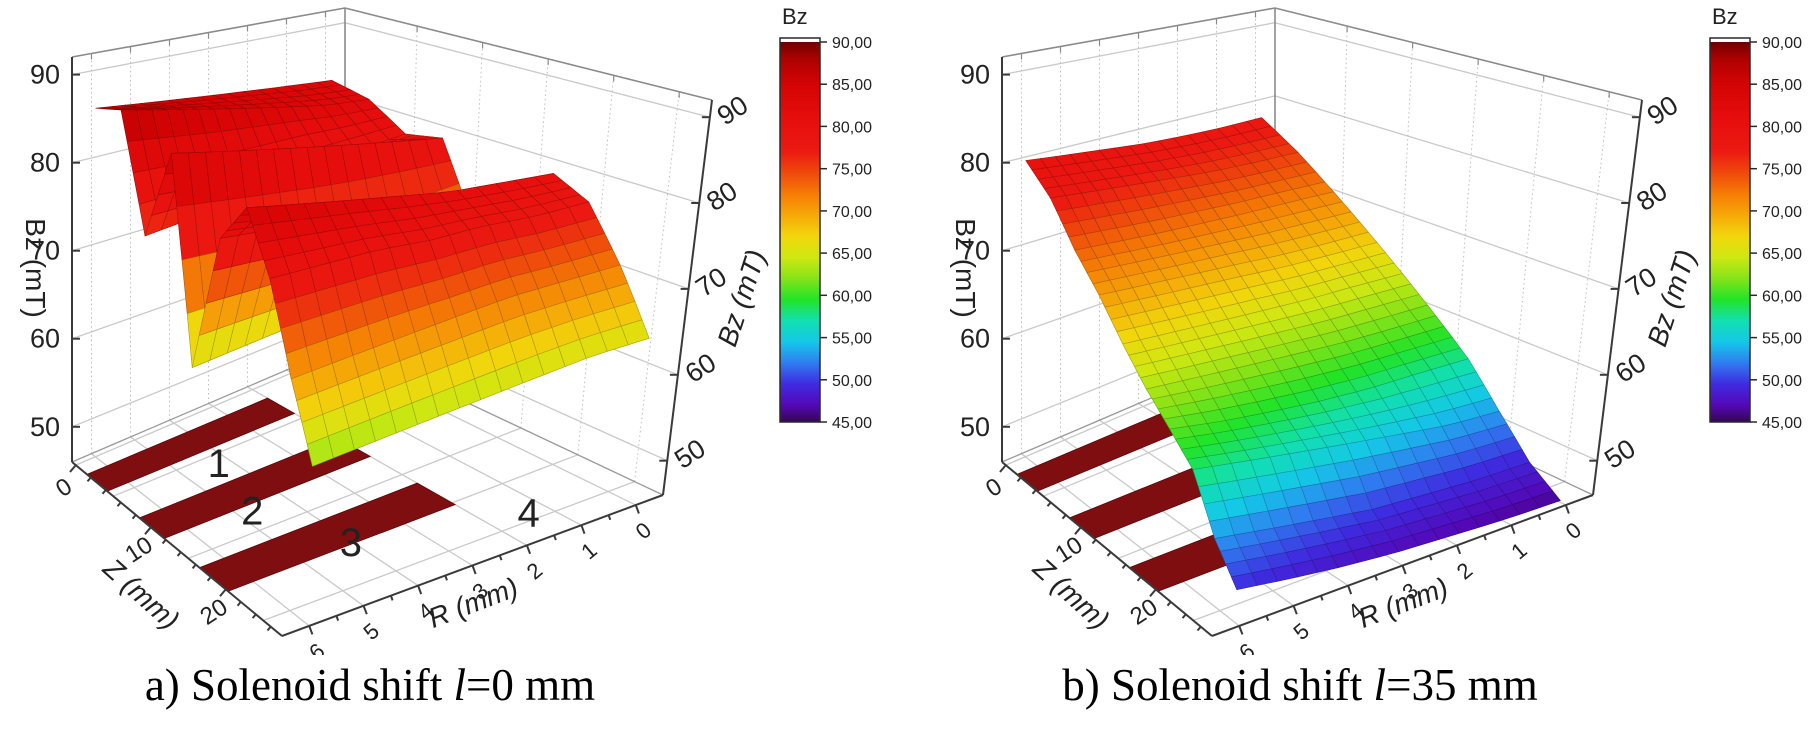 This screenshot has width=1820, height=735. I want to click on caption-b-suffix: =35 mm, so click(1462, 685).